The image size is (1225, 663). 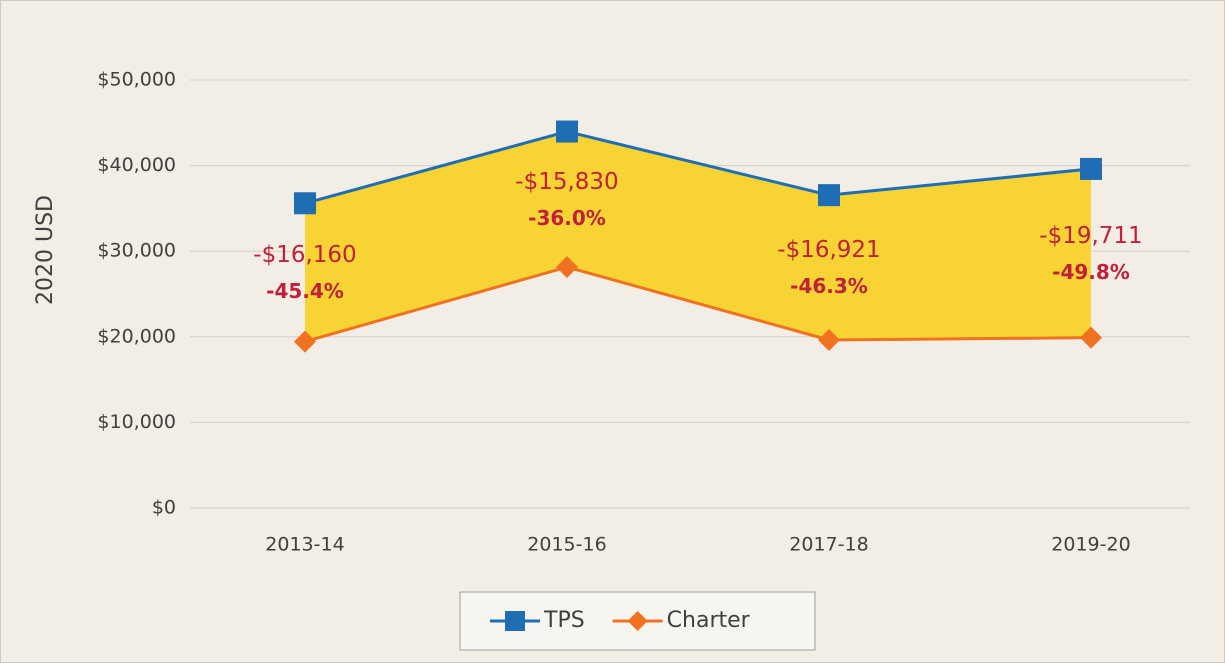 What do you see at coordinates (136, 165) in the screenshot?
I see `y-tick-label: $40,000` at bounding box center [136, 165].